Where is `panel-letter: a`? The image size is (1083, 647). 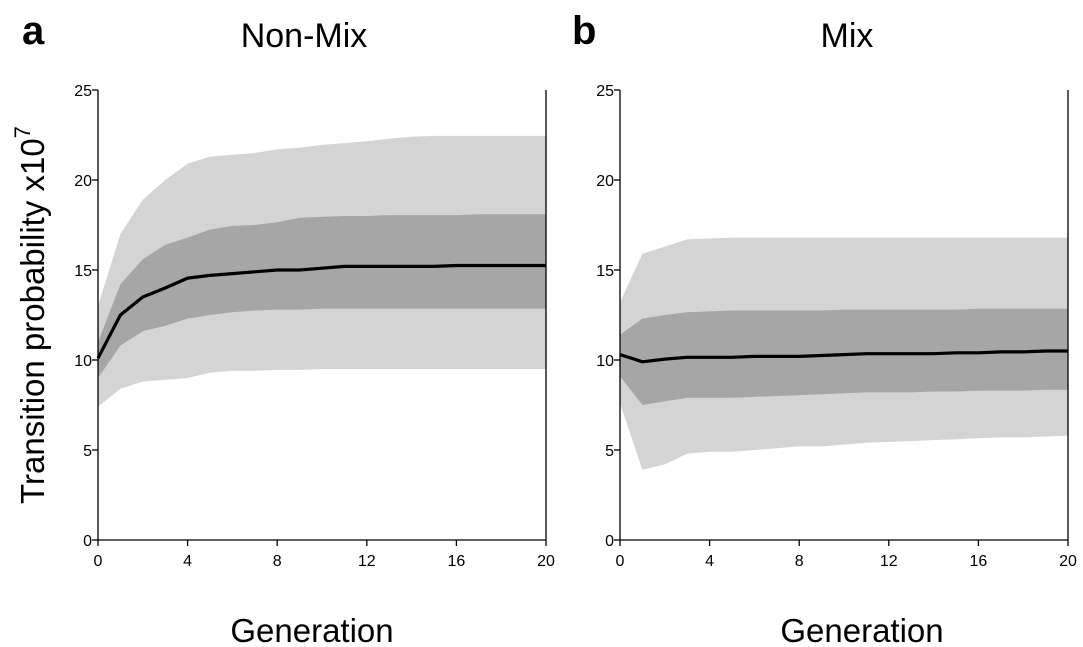
panel-letter: a is located at coordinates (33, 31).